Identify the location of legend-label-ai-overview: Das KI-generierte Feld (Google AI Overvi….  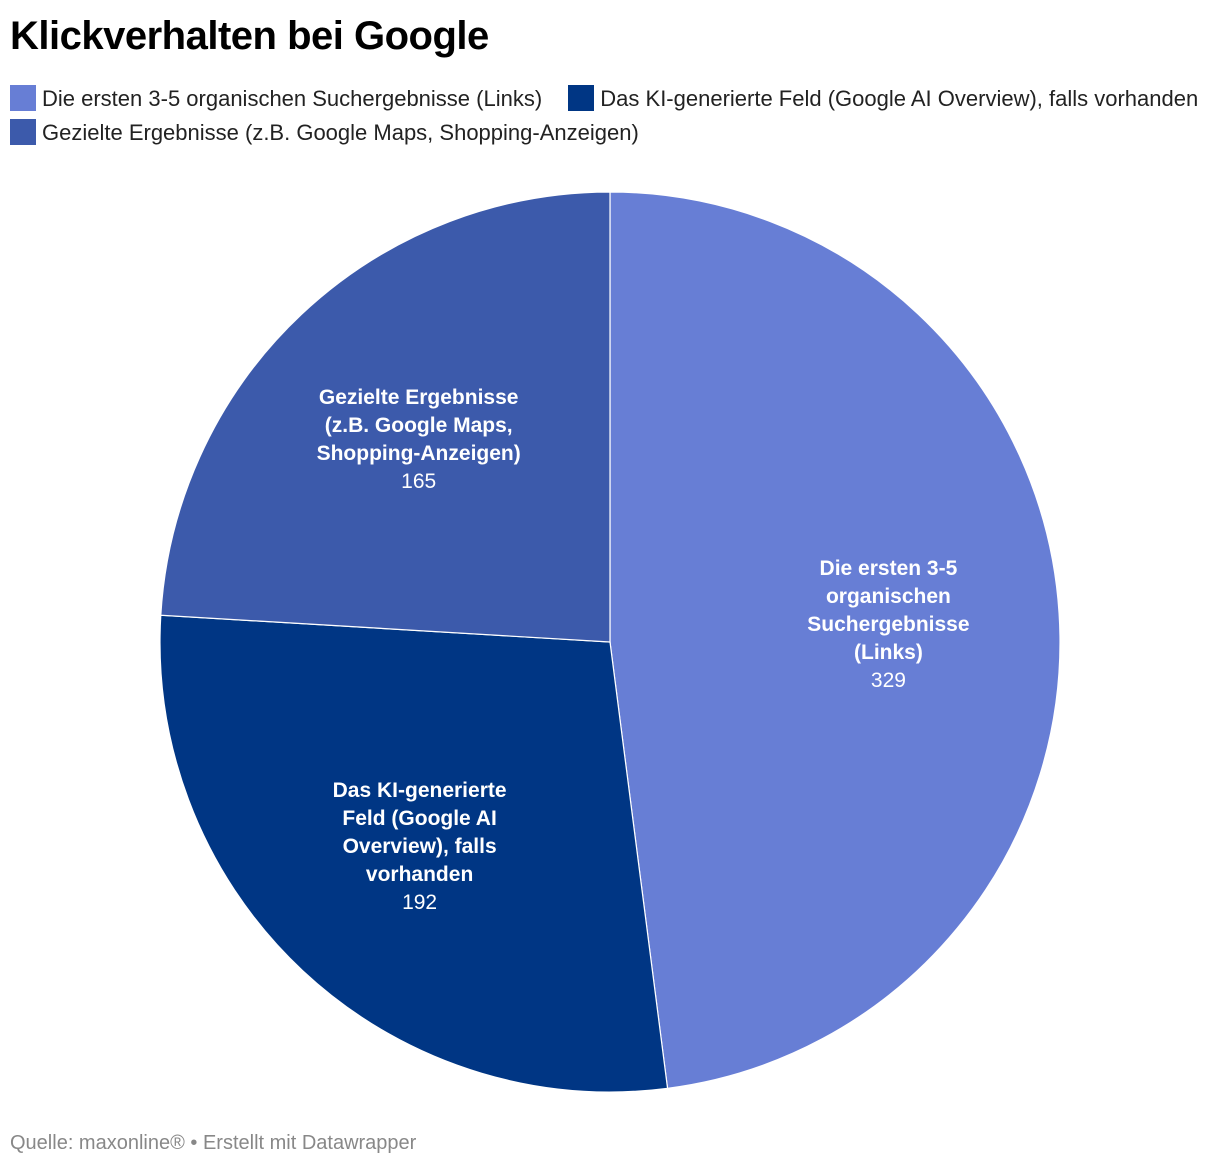
(899, 98).